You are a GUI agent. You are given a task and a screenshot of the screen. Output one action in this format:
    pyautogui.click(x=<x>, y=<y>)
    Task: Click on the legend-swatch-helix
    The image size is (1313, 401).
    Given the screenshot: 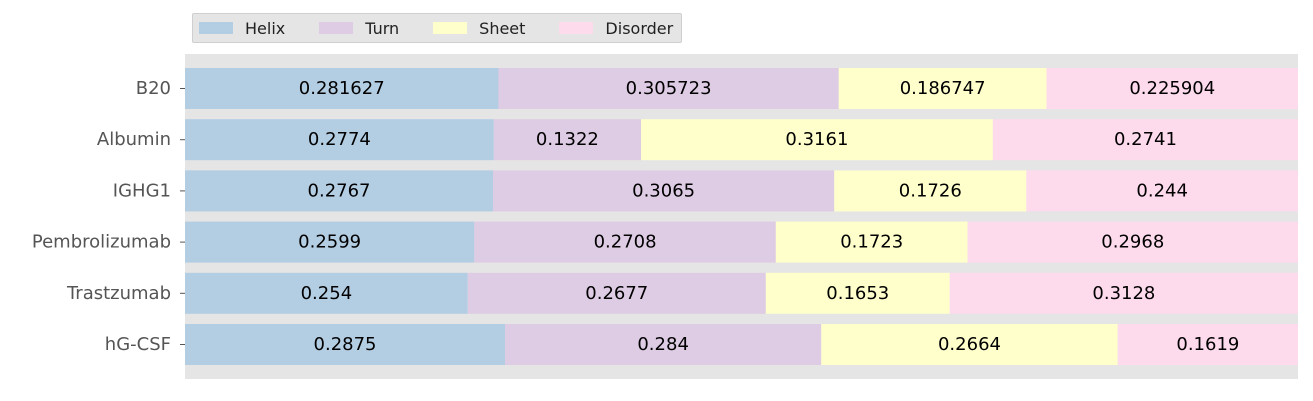 What is the action you would take?
    pyautogui.click(x=216, y=28)
    